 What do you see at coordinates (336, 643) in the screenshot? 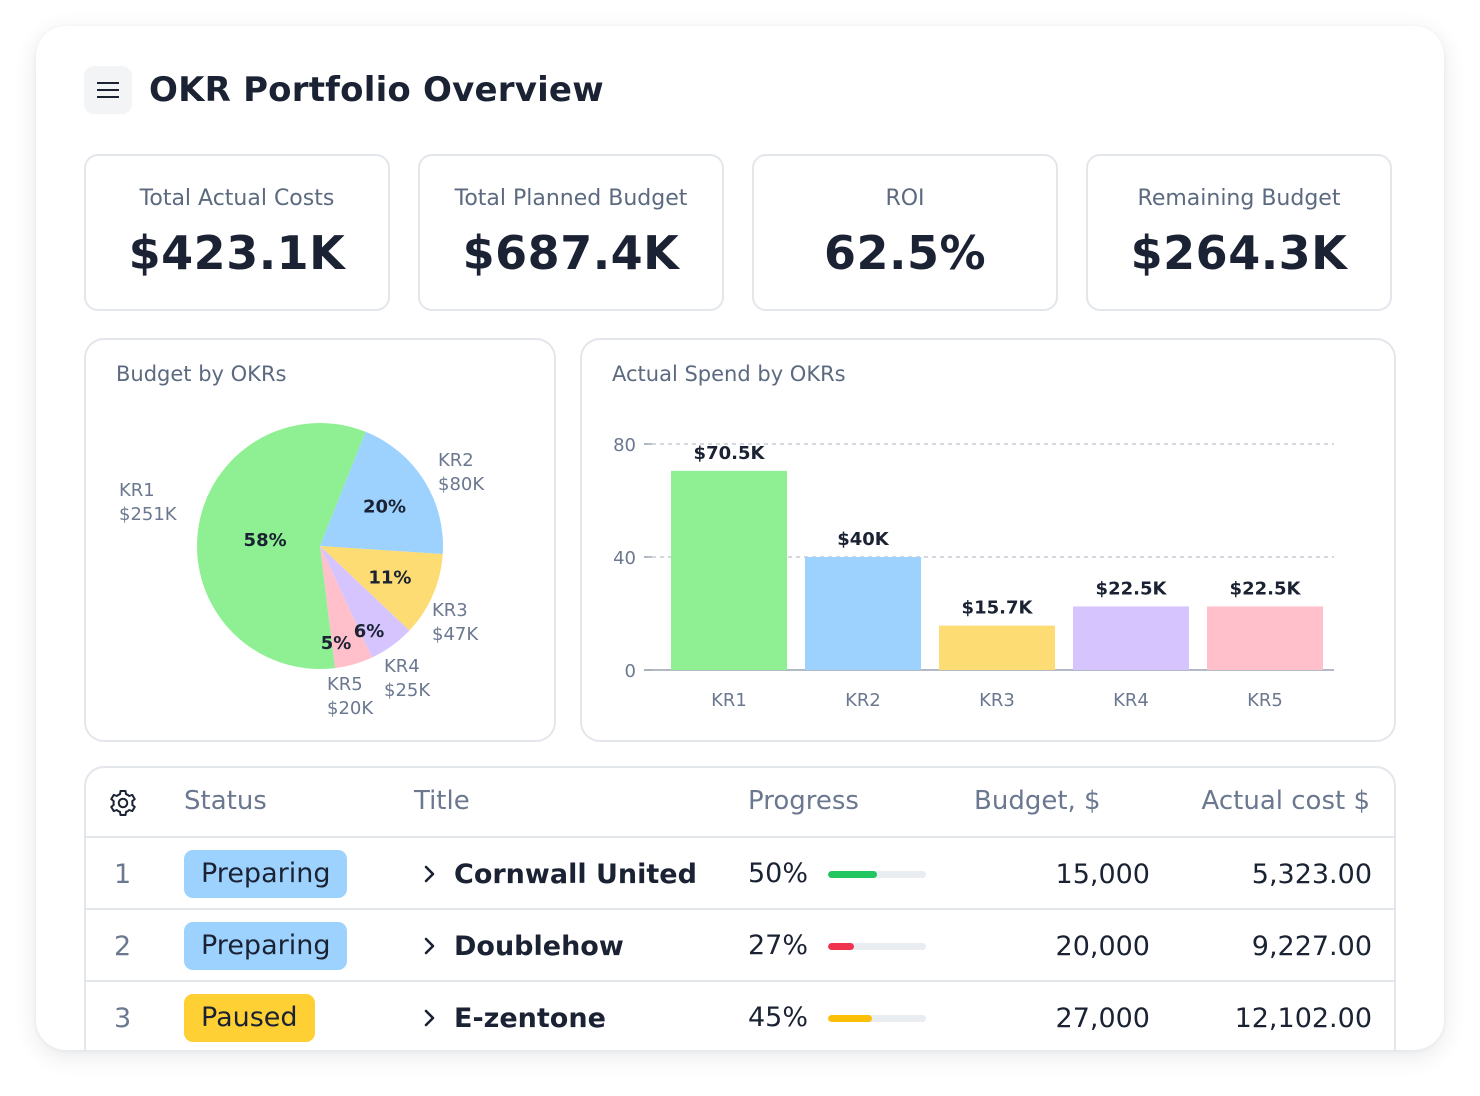
I see `pie-percent-label: 5%` at bounding box center [336, 643].